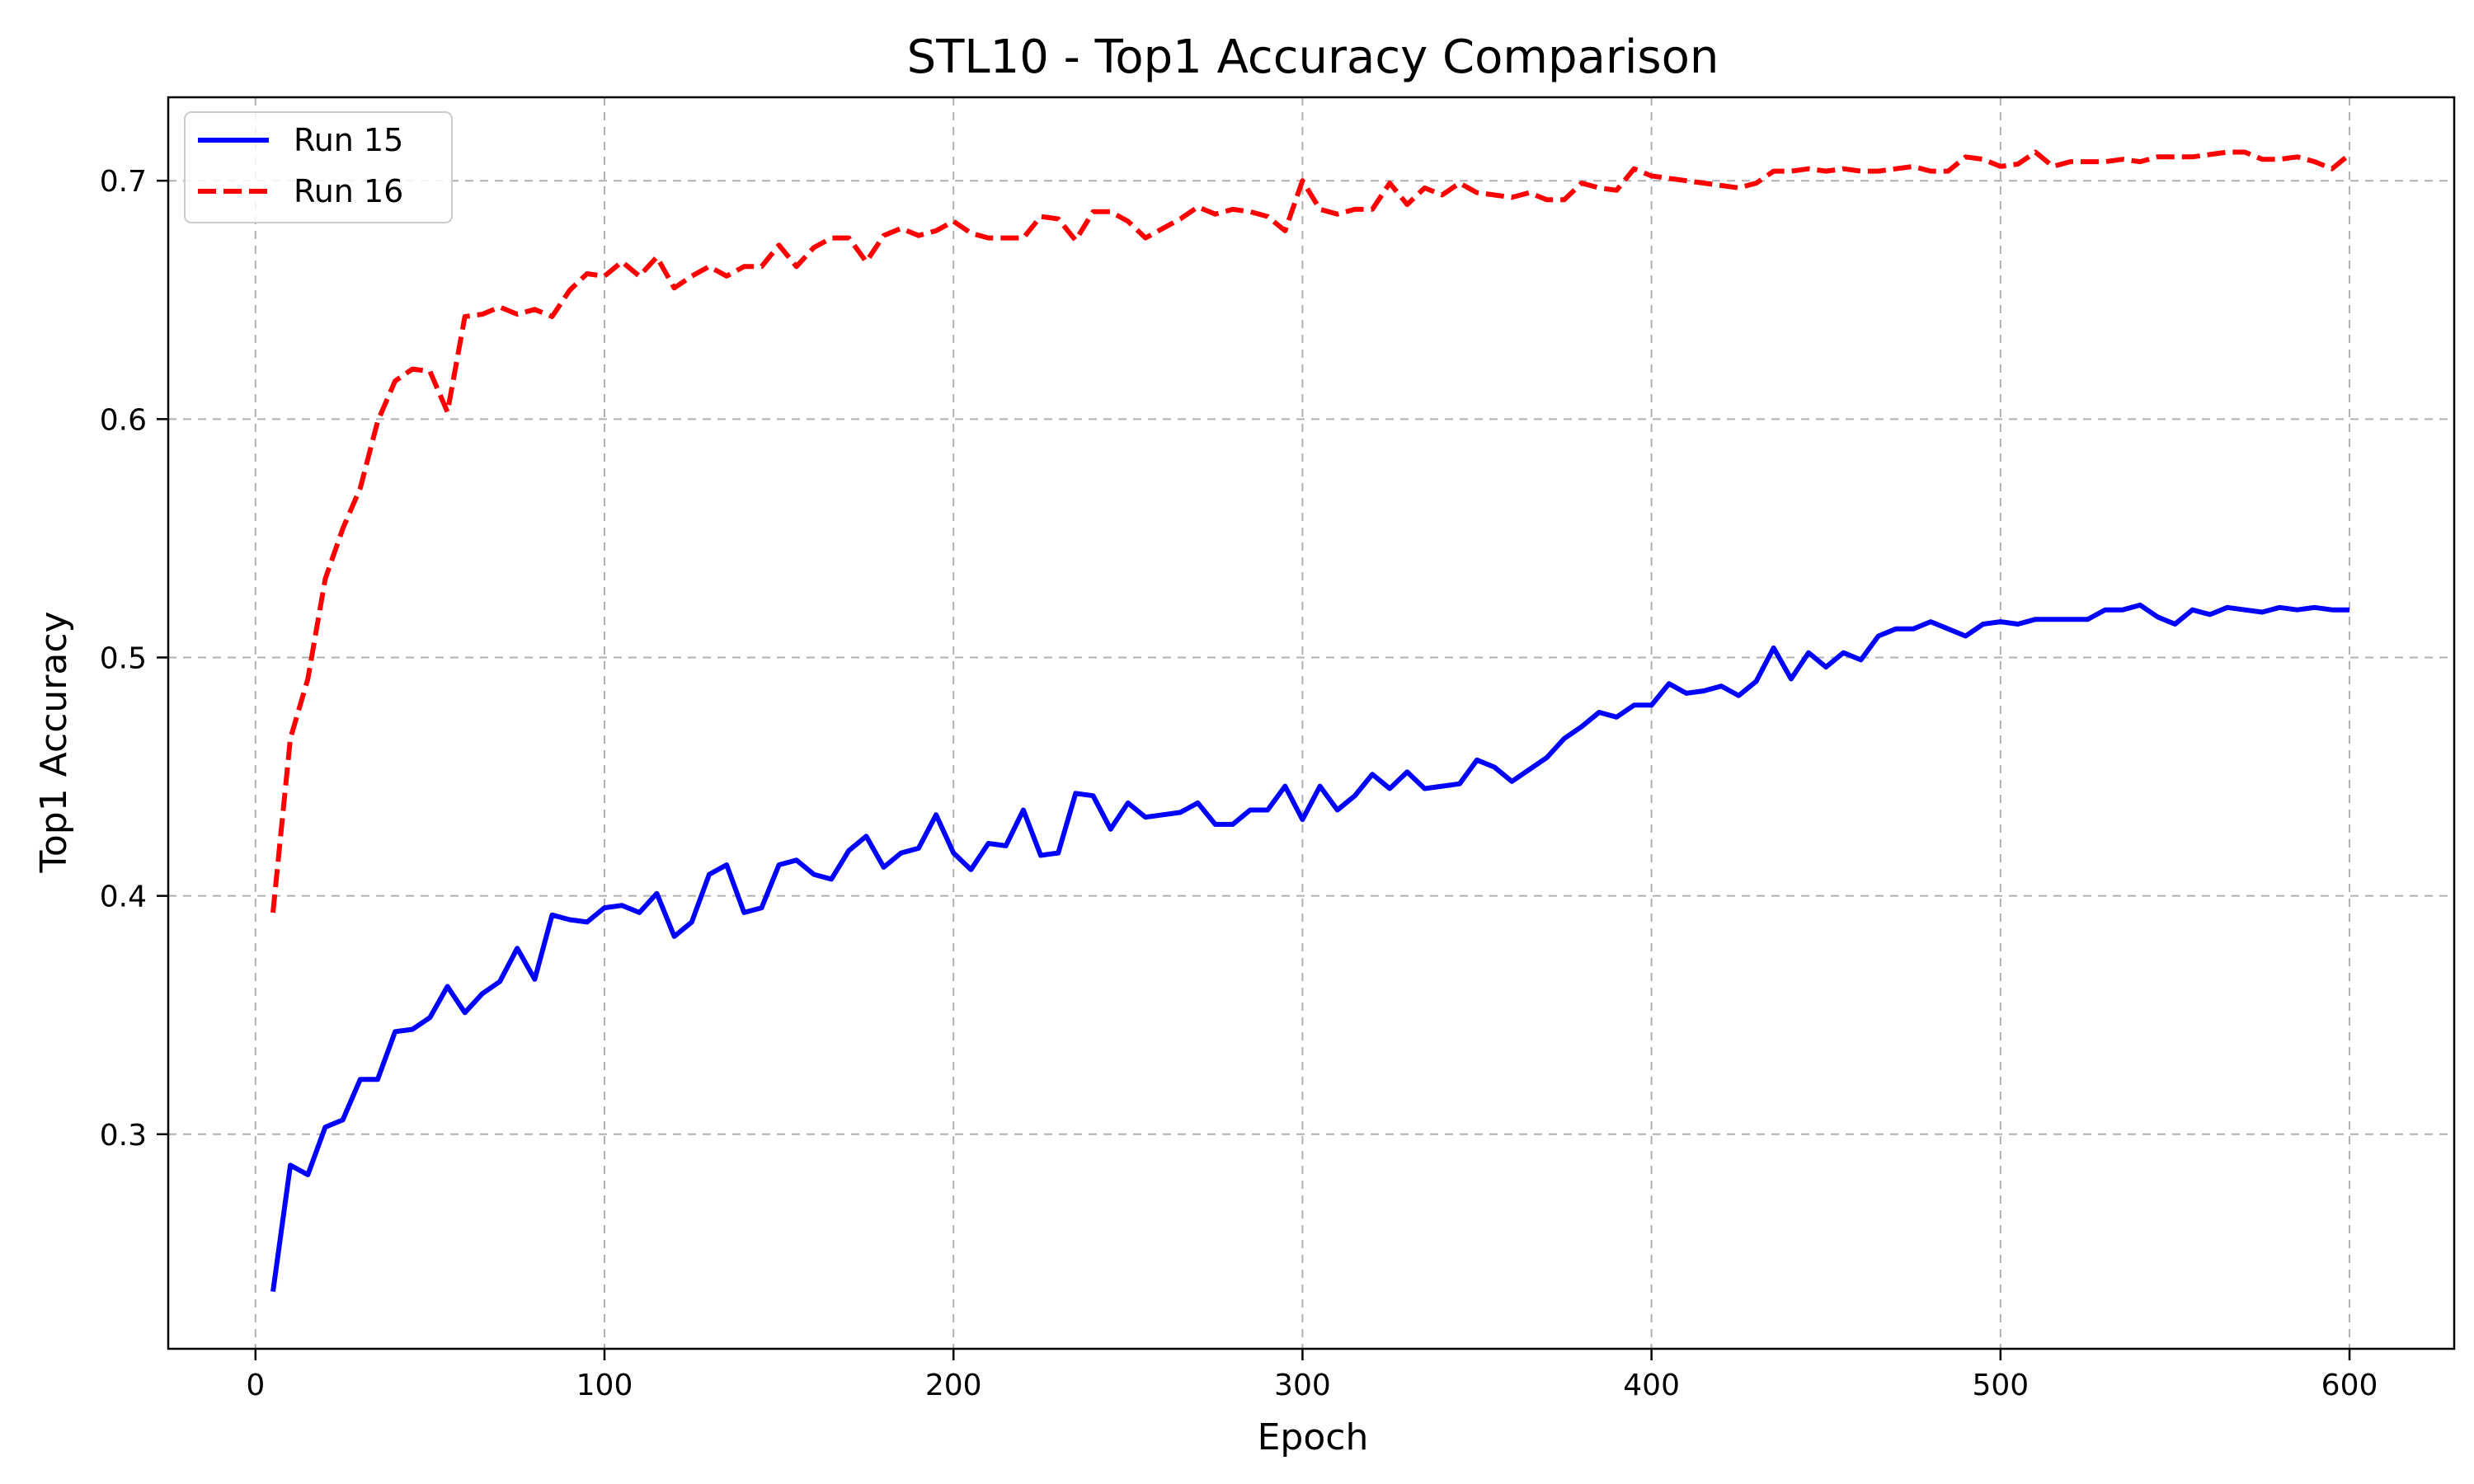 This screenshot has width=2474, height=1484. I want to click on x-tick-label: 600, so click(2349, 1385).